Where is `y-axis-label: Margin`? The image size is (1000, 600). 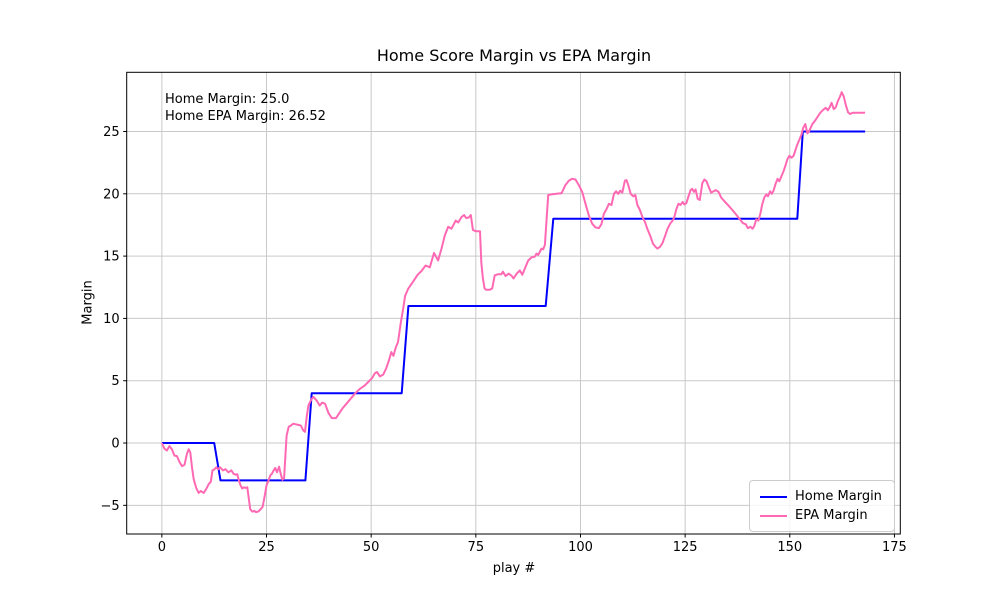 y-axis-label: Margin is located at coordinates (88, 302).